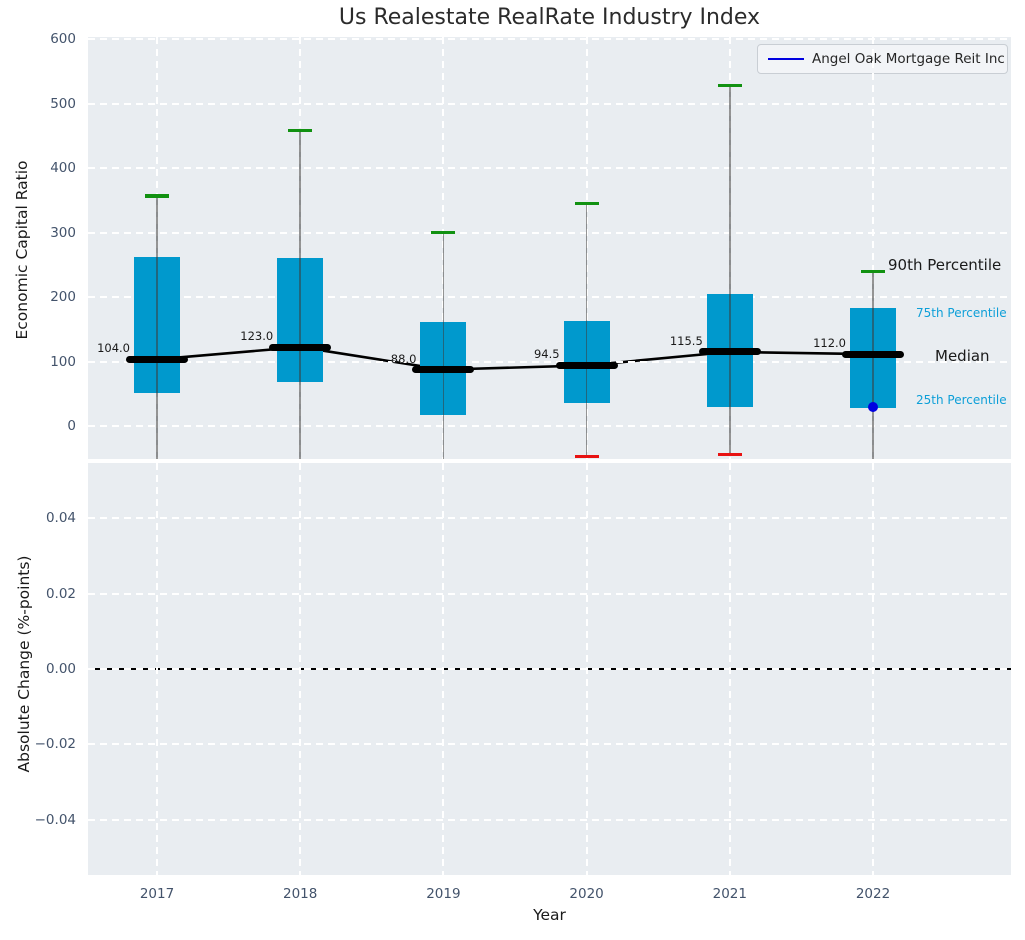 The width and height of the screenshot is (1025, 940). Describe the element at coordinates (71, 426) in the screenshot. I see `y-tick-label-top: 0` at that location.